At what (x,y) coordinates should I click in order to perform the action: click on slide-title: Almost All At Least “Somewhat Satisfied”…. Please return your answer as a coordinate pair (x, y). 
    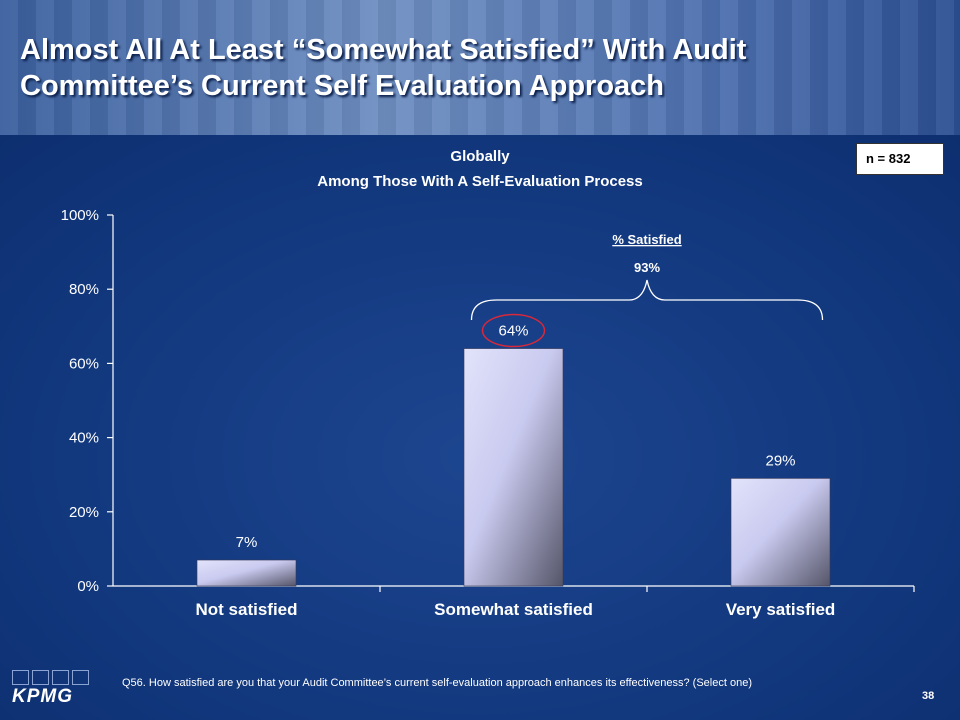
    Looking at the image, I should click on (383, 68).